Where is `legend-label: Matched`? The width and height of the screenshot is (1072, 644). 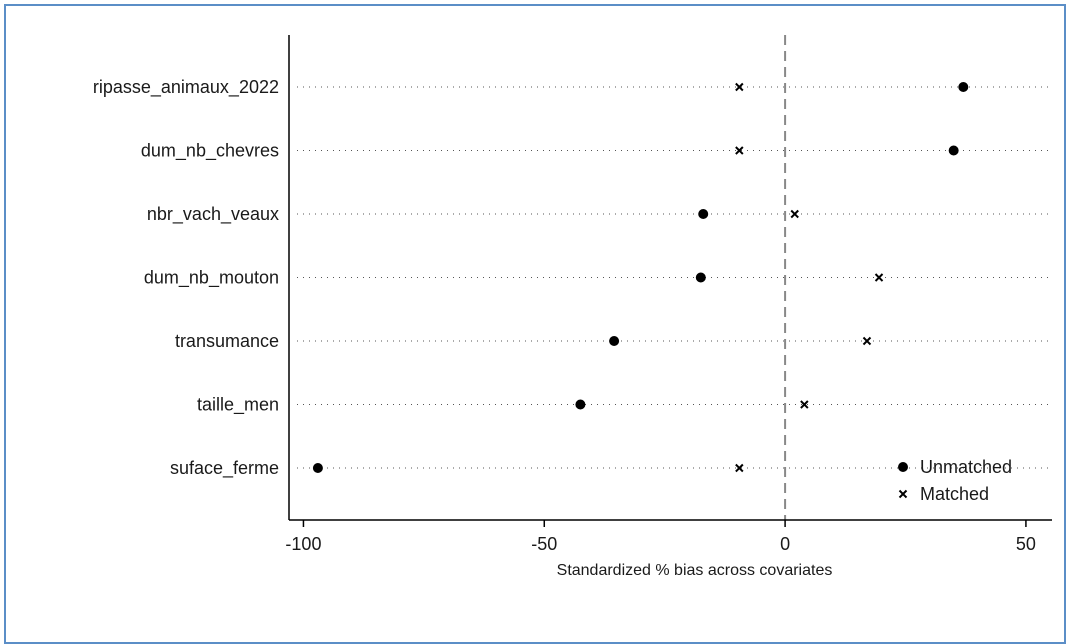 legend-label: Matched is located at coordinates (954, 494).